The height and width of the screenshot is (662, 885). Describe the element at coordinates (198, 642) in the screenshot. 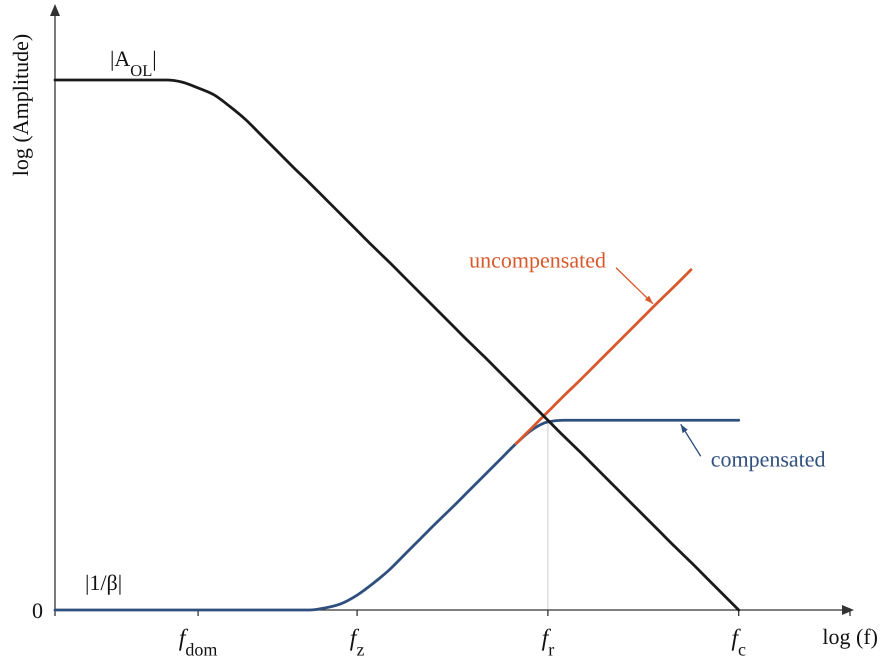

I see `x-tick-label: f$_{dom}$` at that location.